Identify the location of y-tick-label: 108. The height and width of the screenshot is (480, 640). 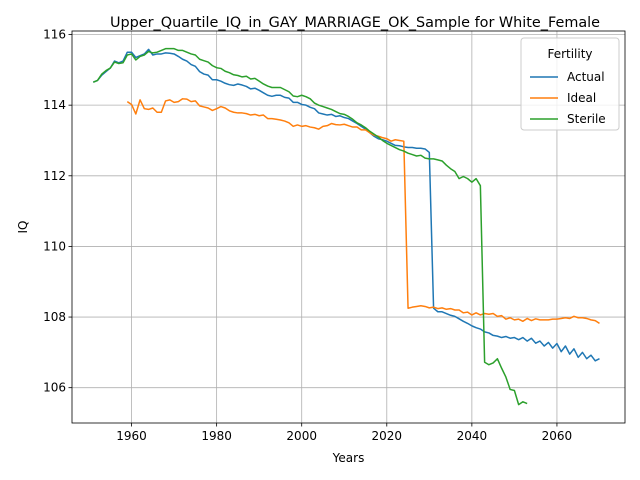
(54, 317).